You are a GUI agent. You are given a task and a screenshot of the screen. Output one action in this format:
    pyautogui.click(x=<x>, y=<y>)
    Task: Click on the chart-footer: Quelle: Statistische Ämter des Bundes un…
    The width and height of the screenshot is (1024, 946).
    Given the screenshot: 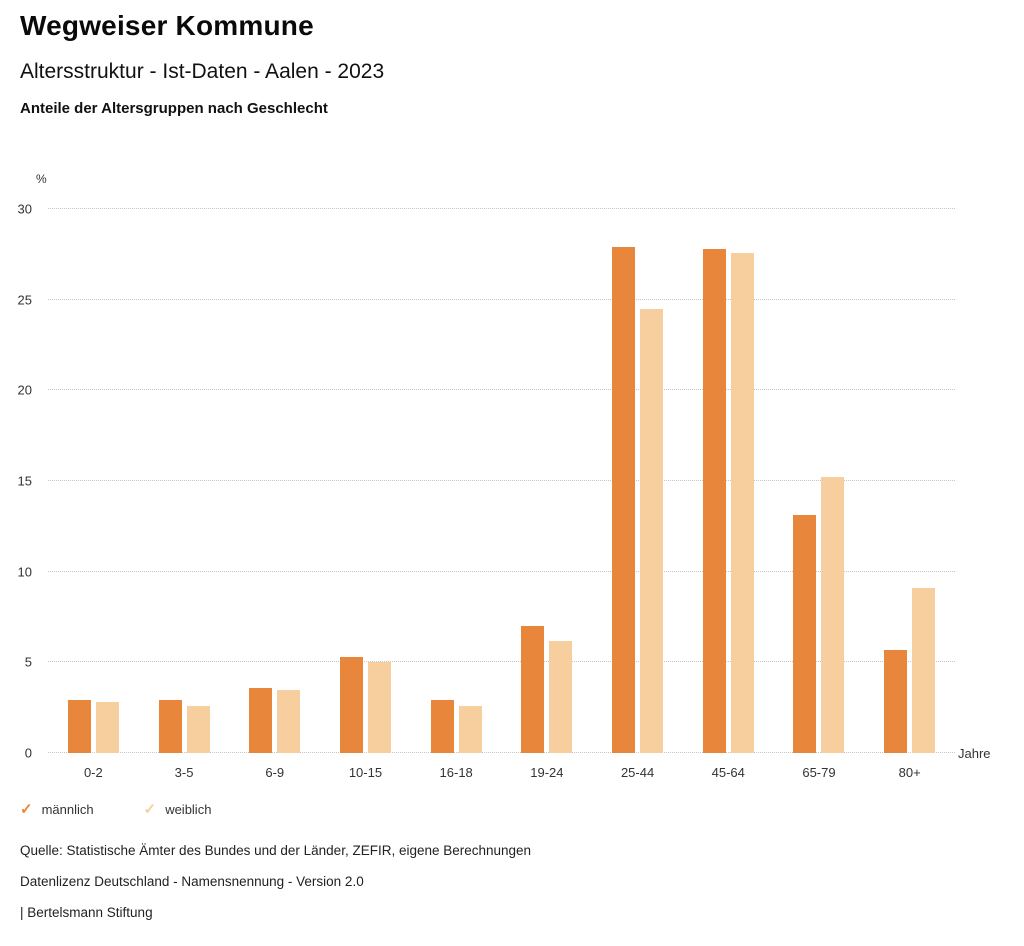 What is the action you would take?
    pyautogui.click(x=275, y=890)
    